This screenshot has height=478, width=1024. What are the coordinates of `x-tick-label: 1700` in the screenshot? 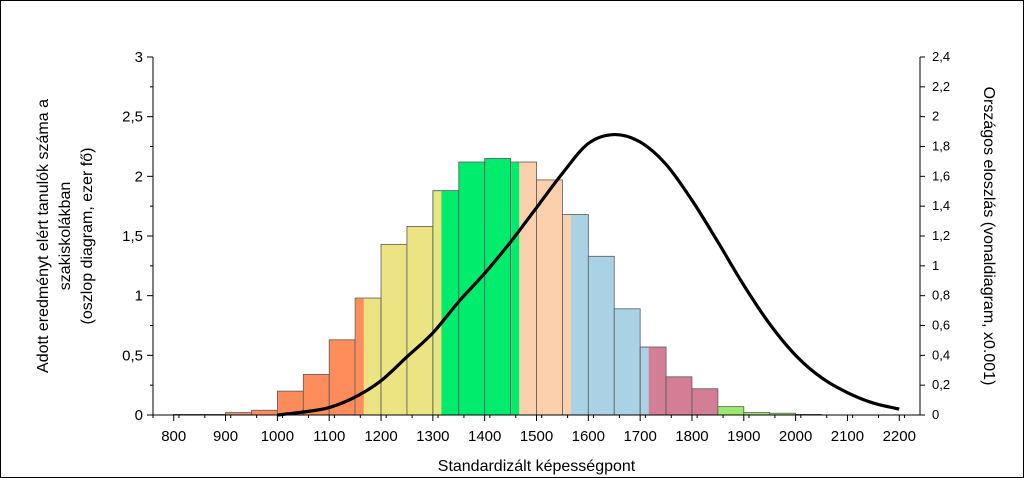 It's located at (639, 436).